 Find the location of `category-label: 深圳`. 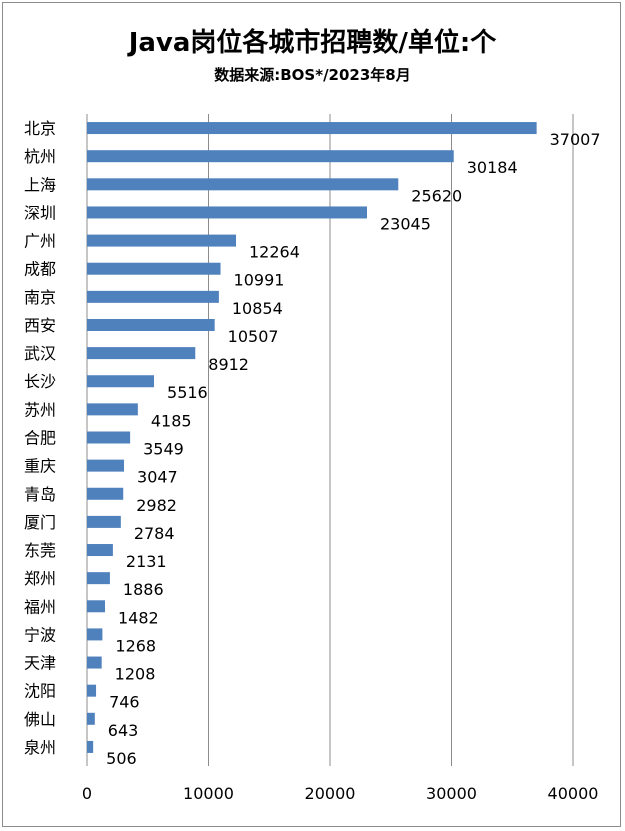

category-label: 深圳 is located at coordinates (40, 212).